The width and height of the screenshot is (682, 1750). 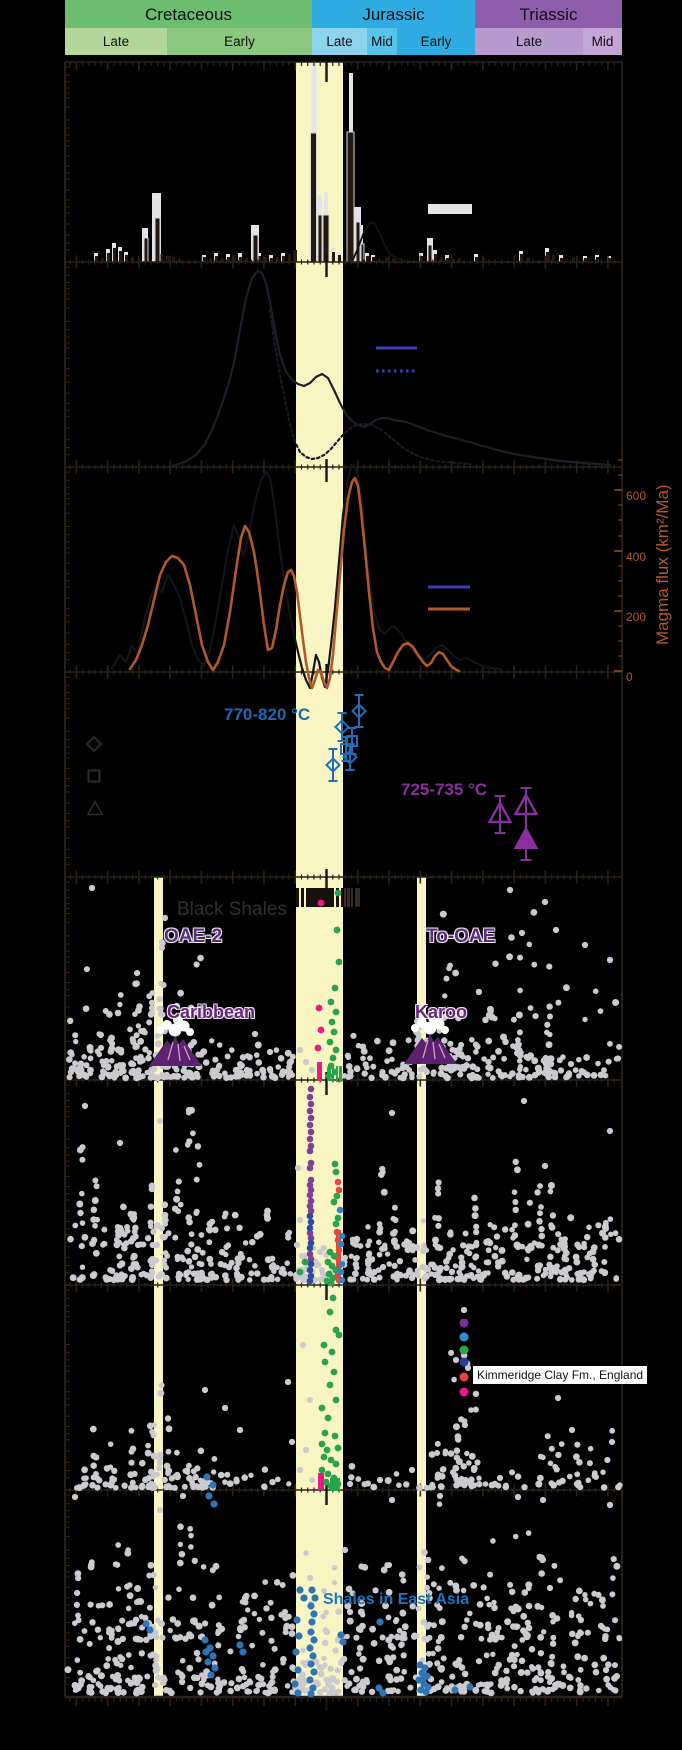 I want to click on p6-blue-dots, so click(x=341, y=1245).